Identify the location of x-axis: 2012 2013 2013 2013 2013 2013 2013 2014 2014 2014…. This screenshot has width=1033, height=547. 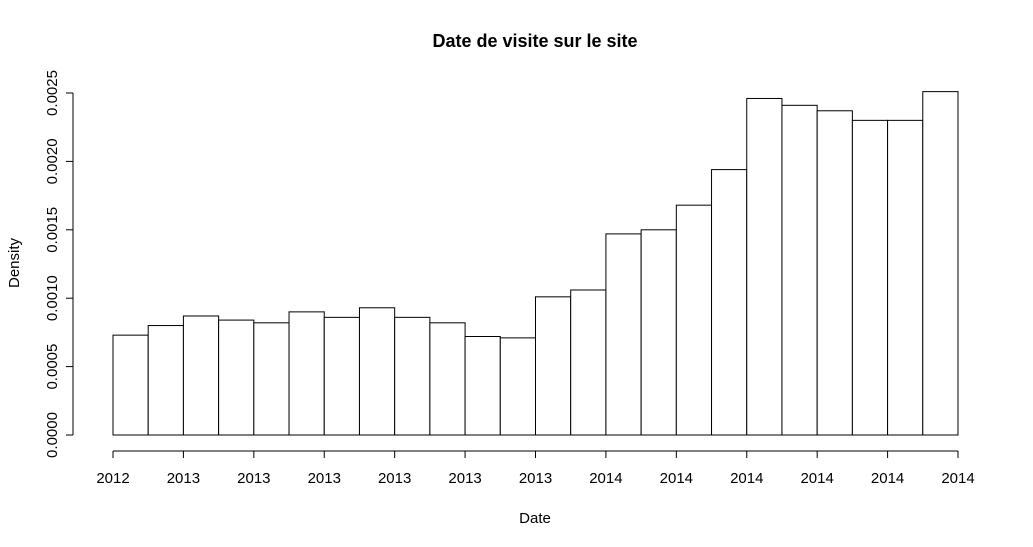
(535, 468).